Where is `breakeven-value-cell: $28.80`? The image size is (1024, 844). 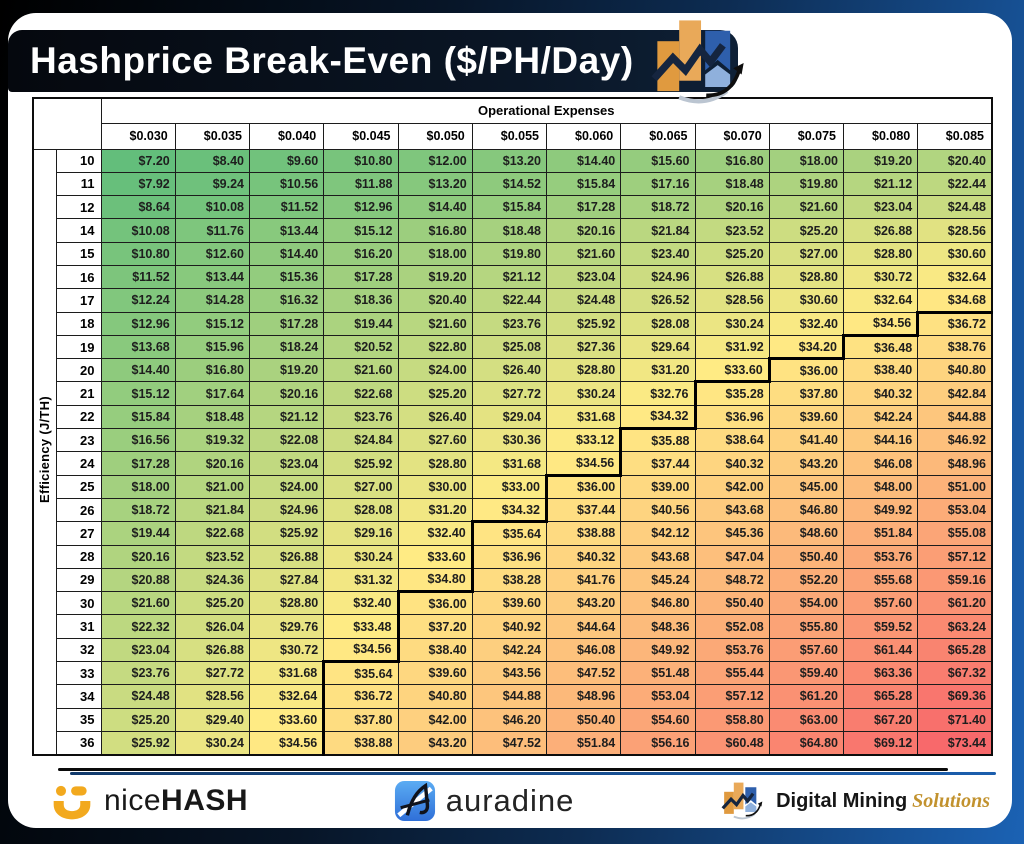
breakeven-value-cell: $28.80 is located at coordinates (583, 370).